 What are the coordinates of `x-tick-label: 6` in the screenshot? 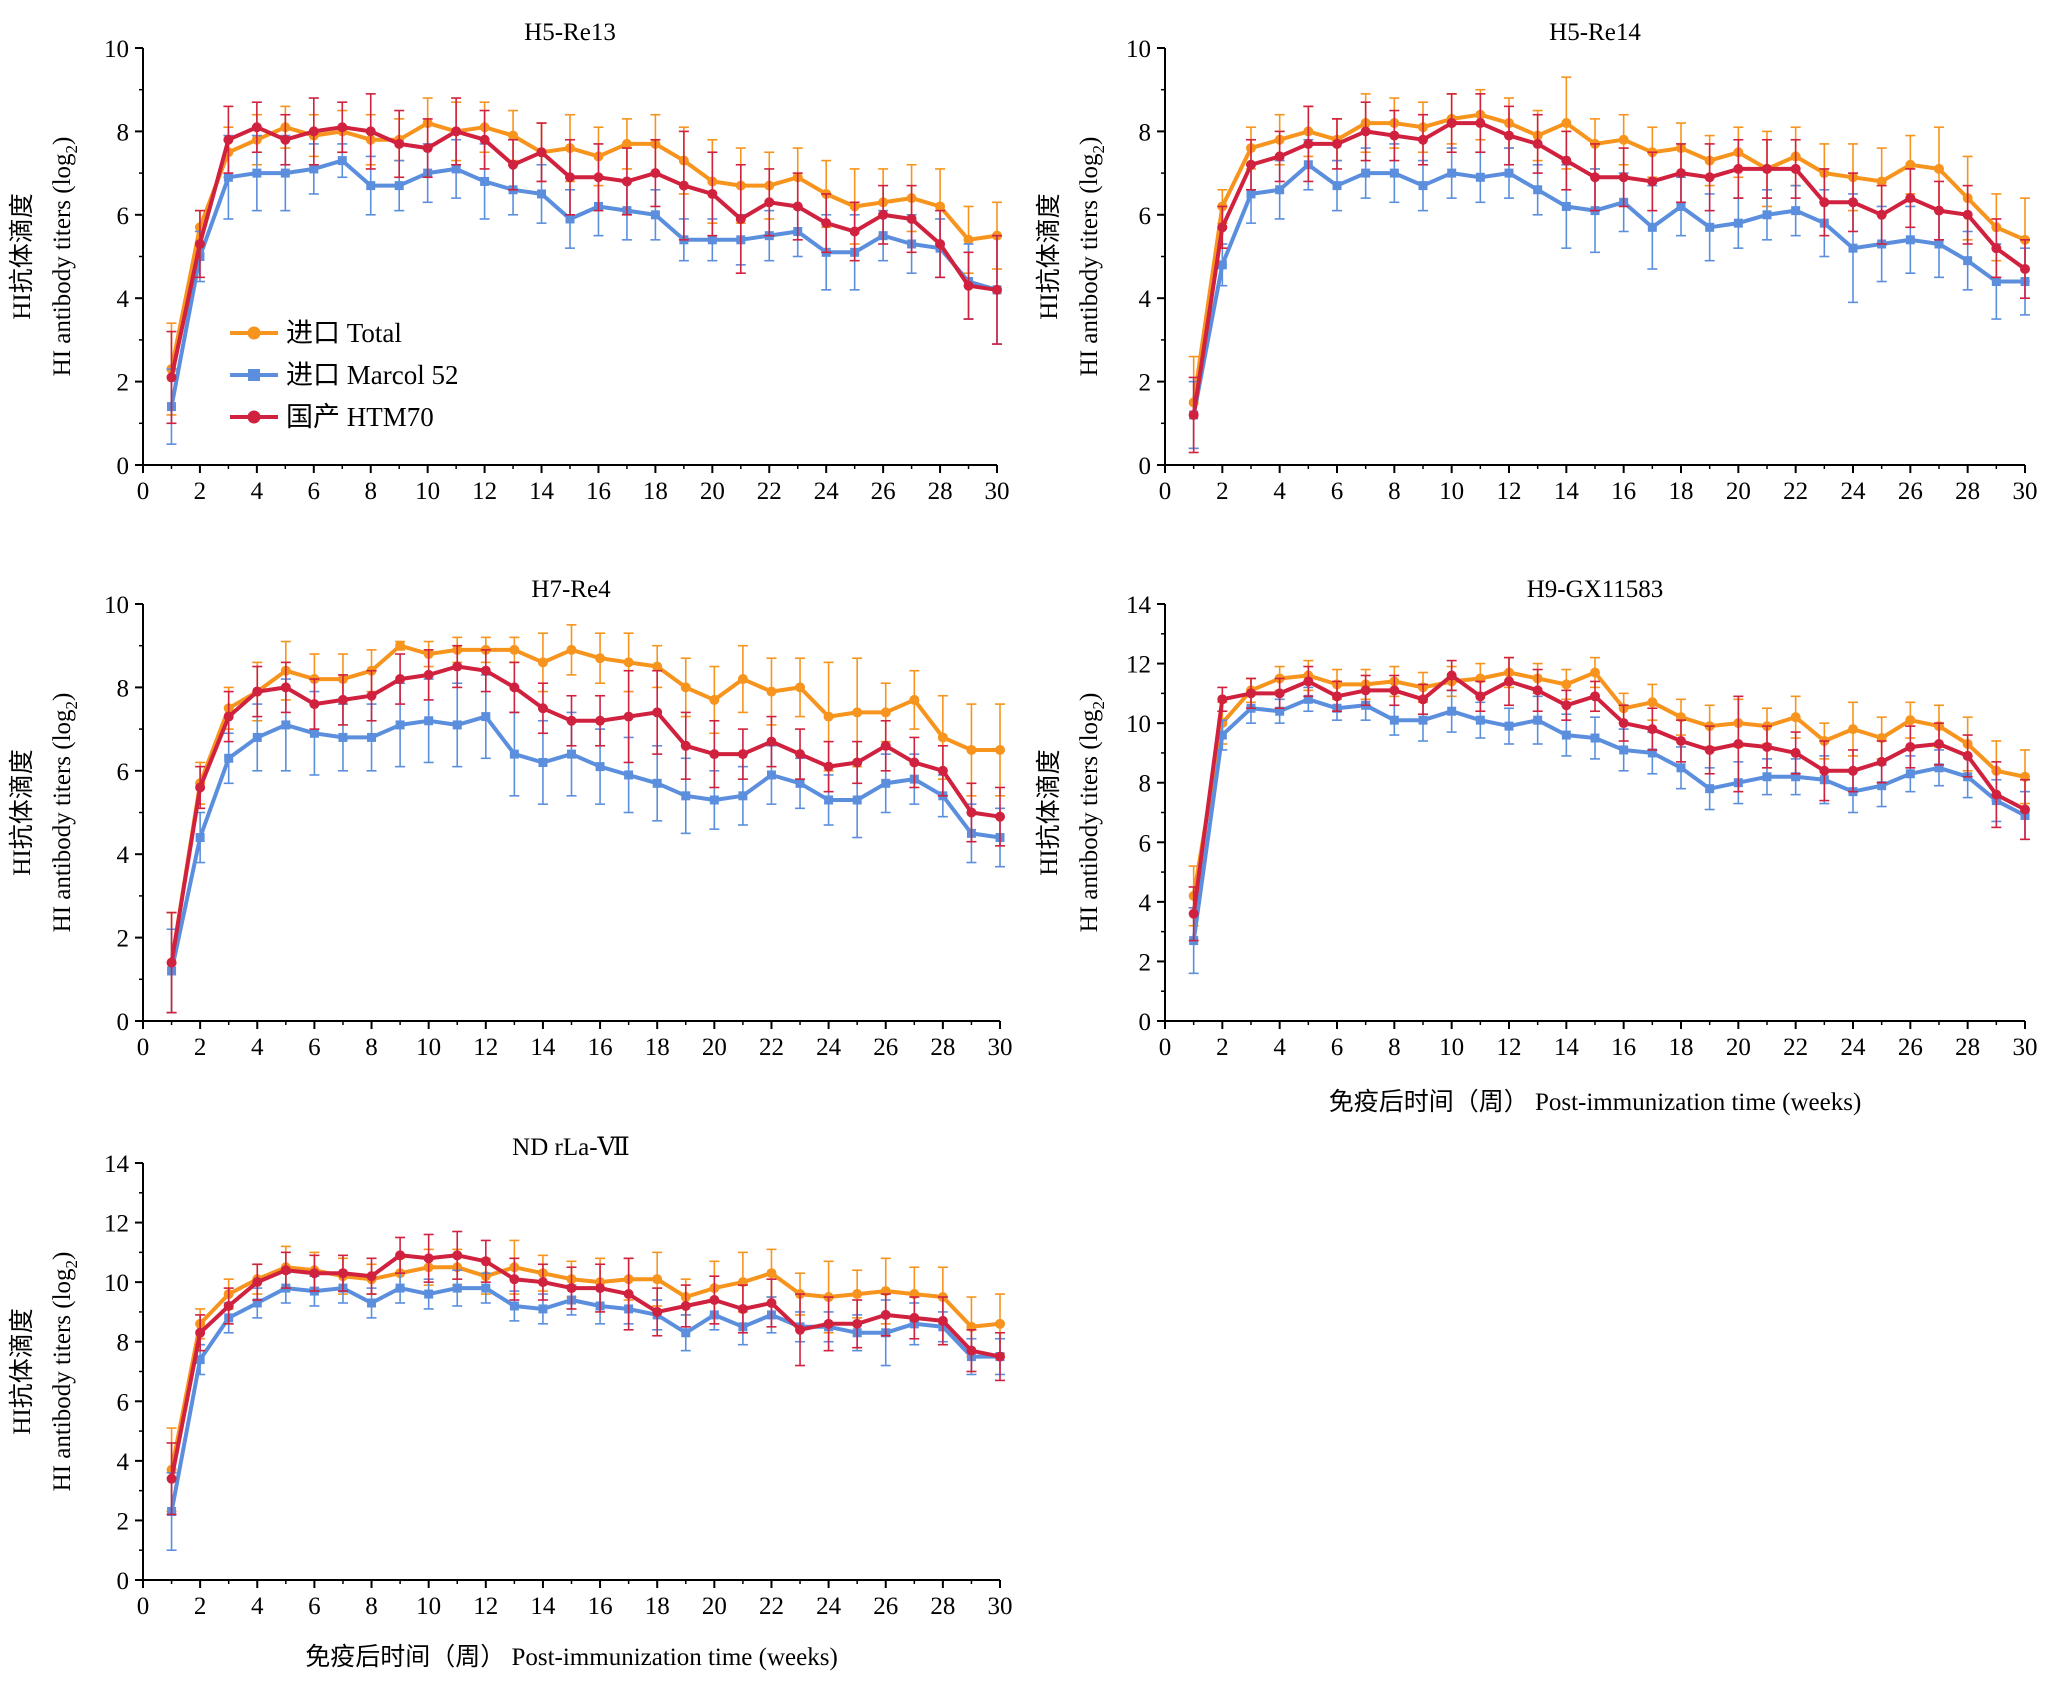 It's located at (314, 1606).